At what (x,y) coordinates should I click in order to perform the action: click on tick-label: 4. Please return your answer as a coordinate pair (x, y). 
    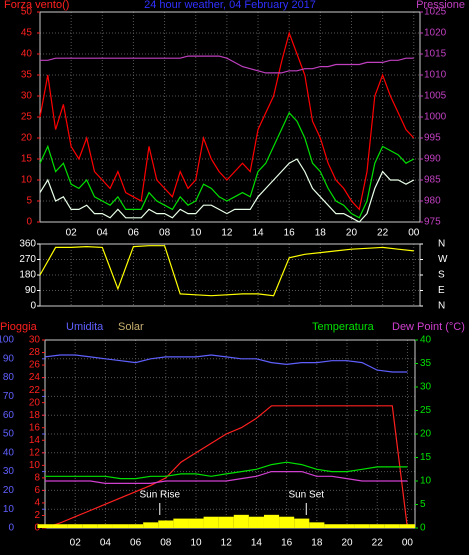
    Looking at the image, I should click on (37, 503).